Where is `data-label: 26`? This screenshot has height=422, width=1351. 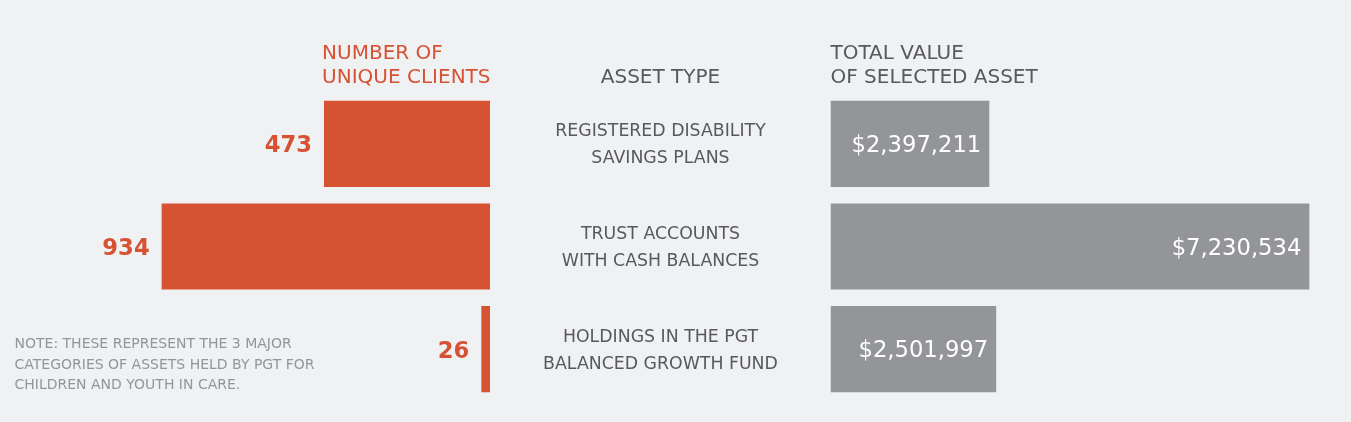
data-label: 26 is located at coordinates (453, 349).